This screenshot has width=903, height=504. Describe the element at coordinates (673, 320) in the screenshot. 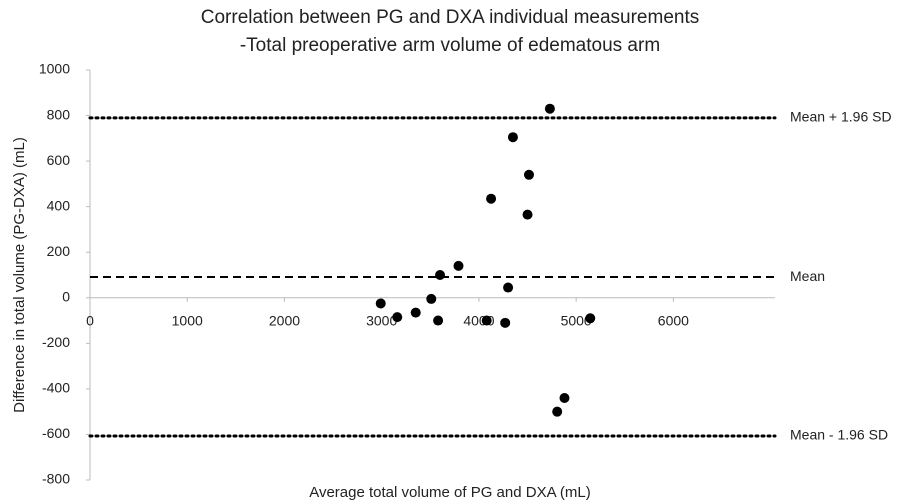

I see `x-tick-label: 6000` at that location.